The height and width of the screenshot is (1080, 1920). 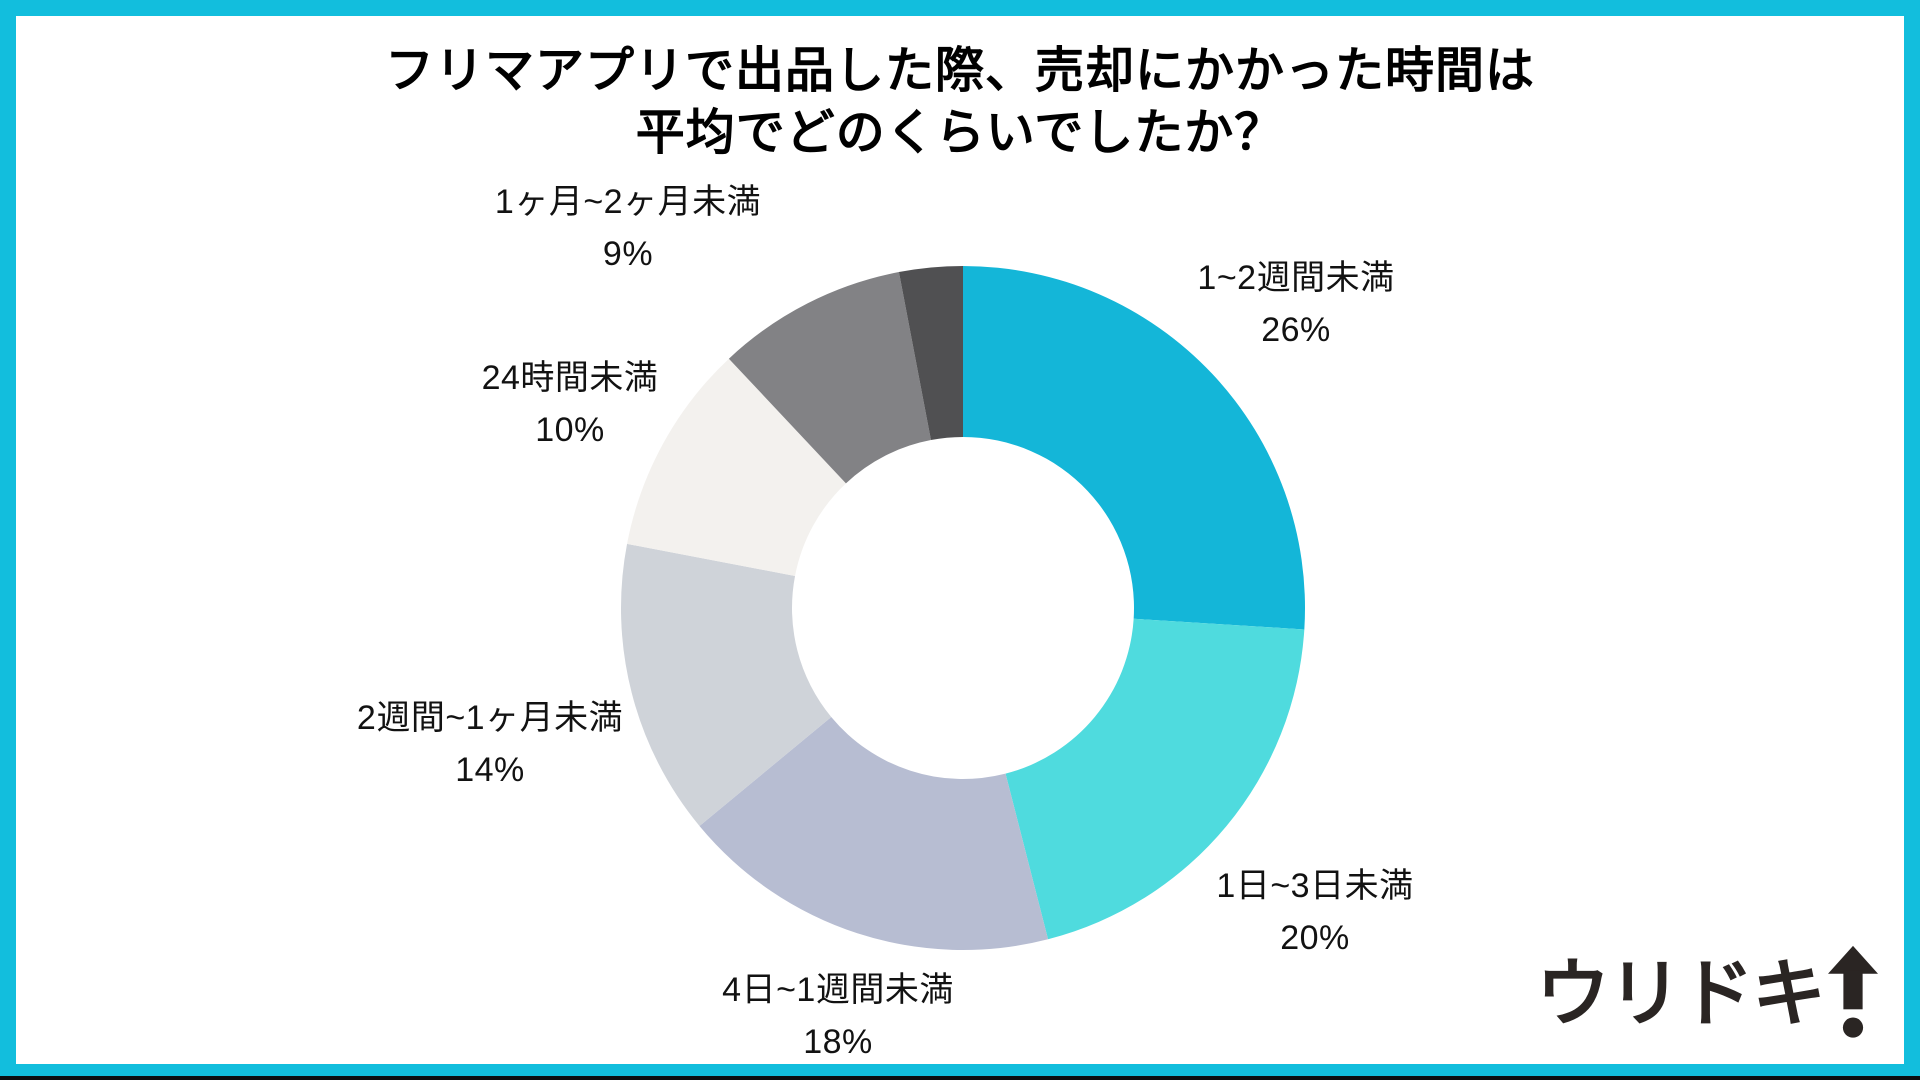 What do you see at coordinates (1315, 886) in the screenshot?
I see `segment-label-text: 1日~3日未満` at bounding box center [1315, 886].